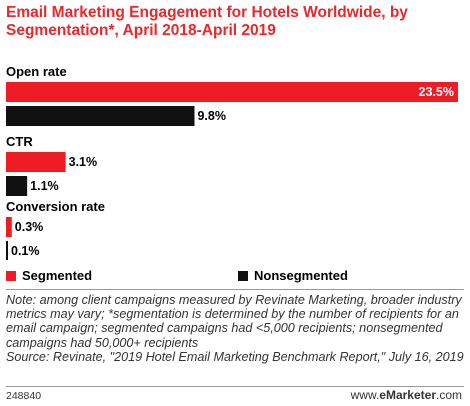 The width and height of the screenshot is (470, 406). I want to click on brand-name: eMarketer, so click(407, 395).